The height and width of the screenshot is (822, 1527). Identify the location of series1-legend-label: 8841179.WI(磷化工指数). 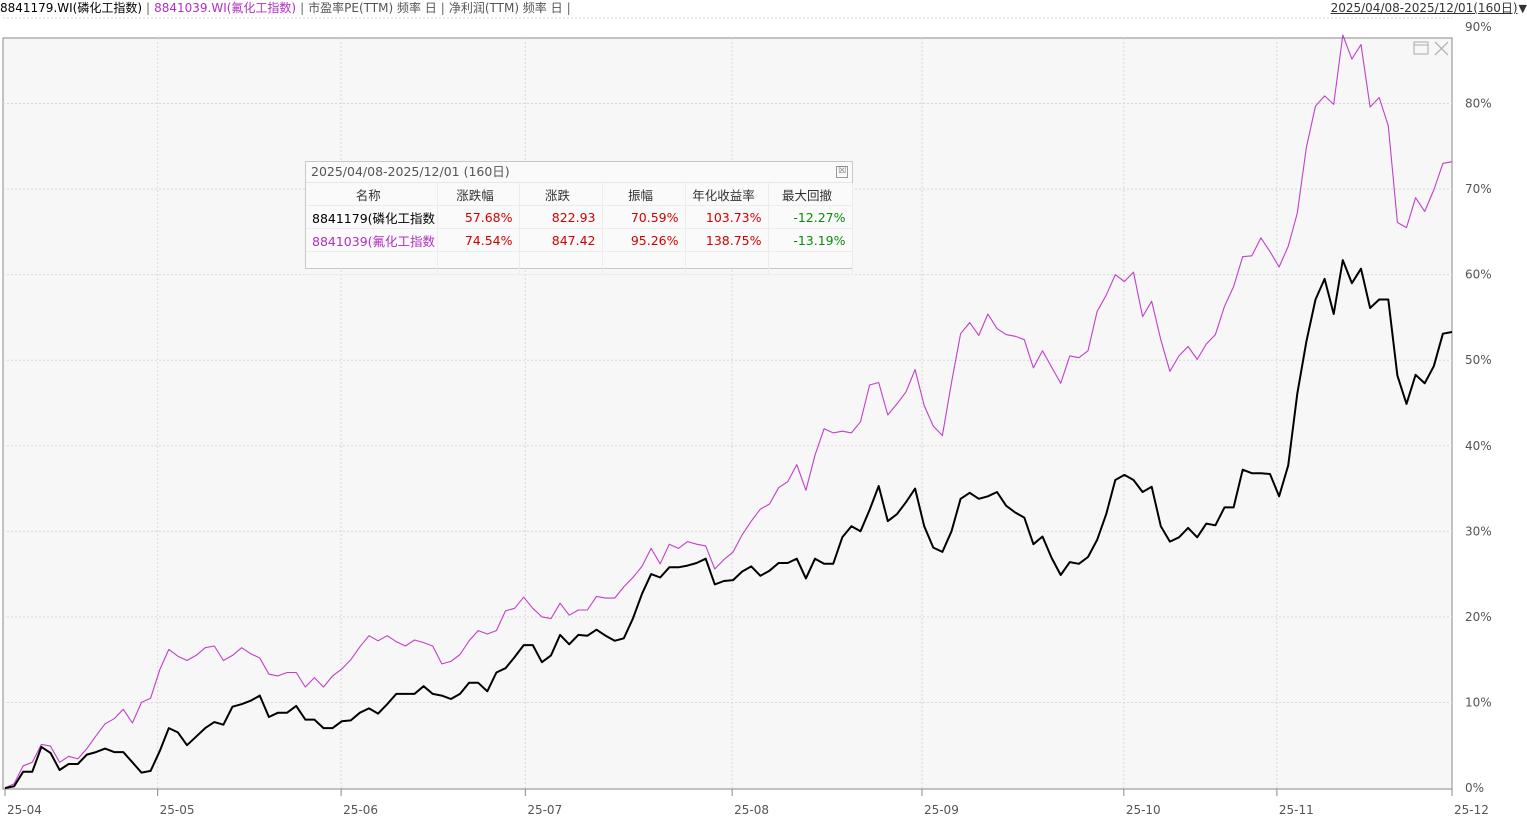
(71, 8).